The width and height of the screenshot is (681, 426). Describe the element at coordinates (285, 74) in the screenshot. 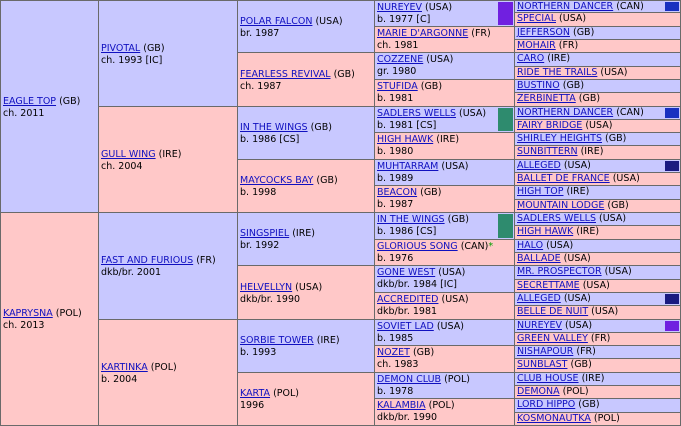

I see `horse-name-link: FEARLESS REVIVAL` at that location.